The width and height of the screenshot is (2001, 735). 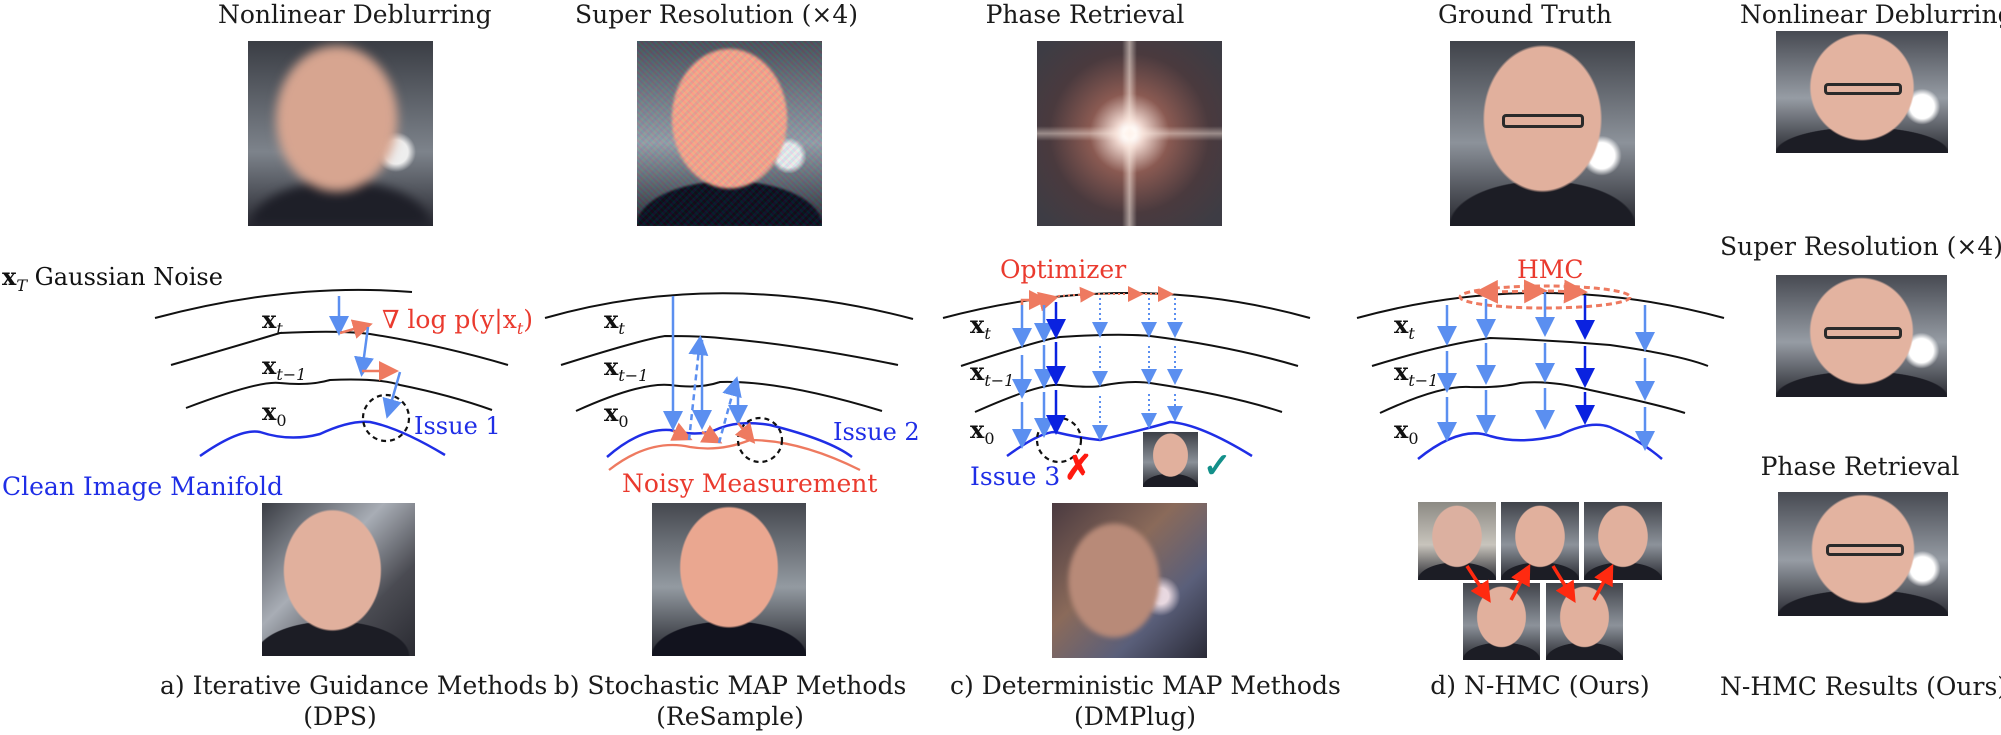 I want to click on label-xt1-a: xt−1, so click(x=284, y=367).